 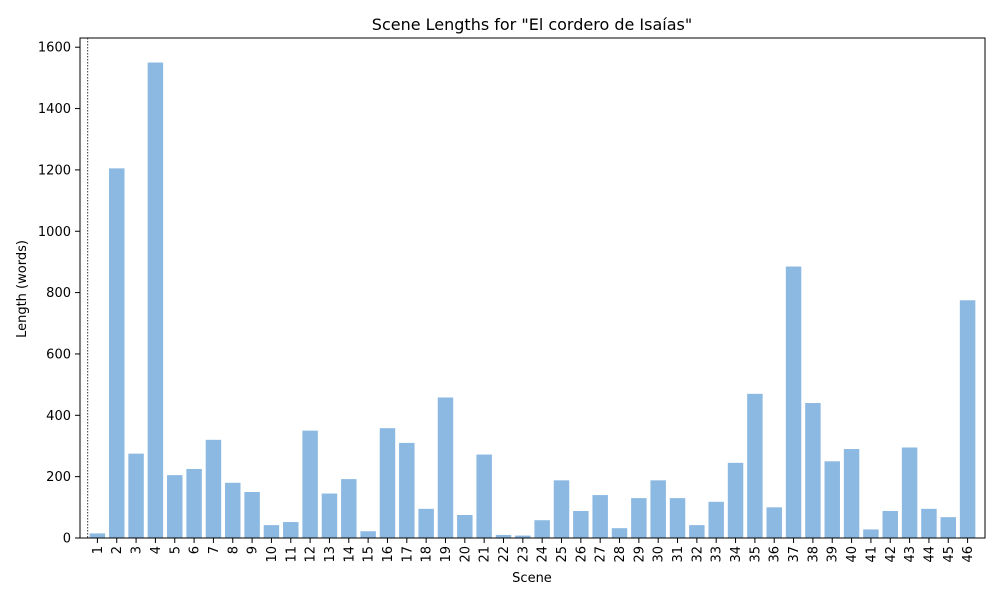 What do you see at coordinates (22, 289) in the screenshot?
I see `y-axis-label: Length (words)` at bounding box center [22, 289].